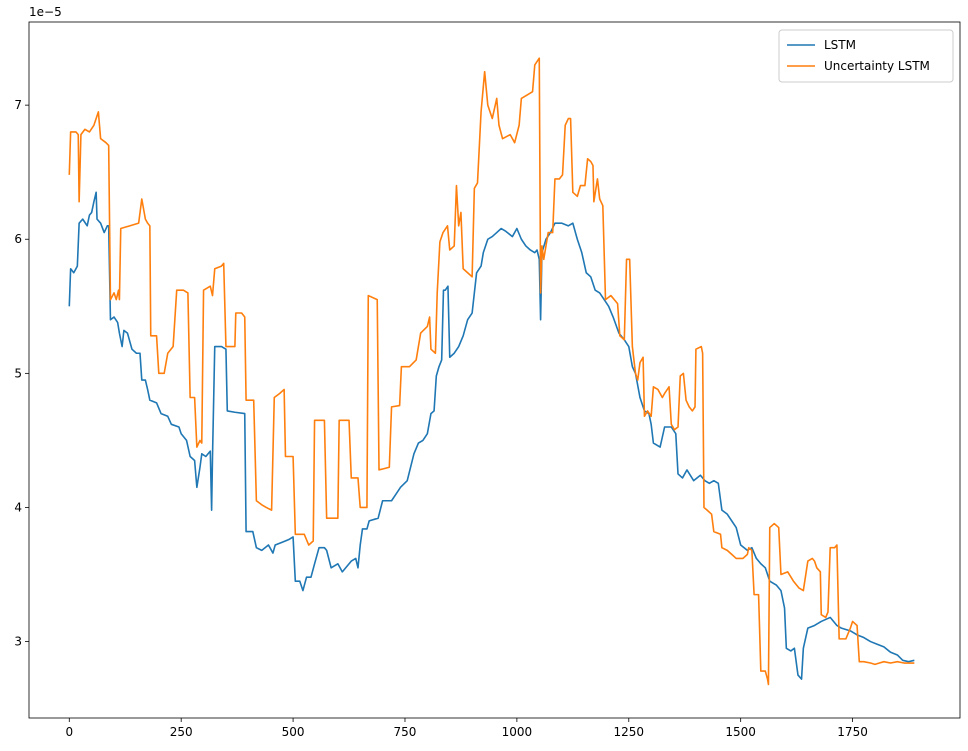 The height and width of the screenshot is (751, 968). What do you see at coordinates (18, 507) in the screenshot?
I see `y-tick-label: 4` at bounding box center [18, 507].